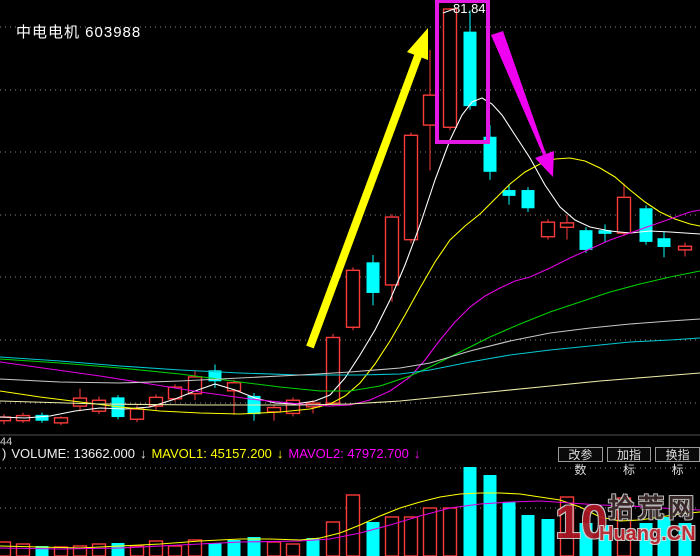 The image size is (700, 556). I want to click on drop-arrow-head-icon, so click(544, 164).